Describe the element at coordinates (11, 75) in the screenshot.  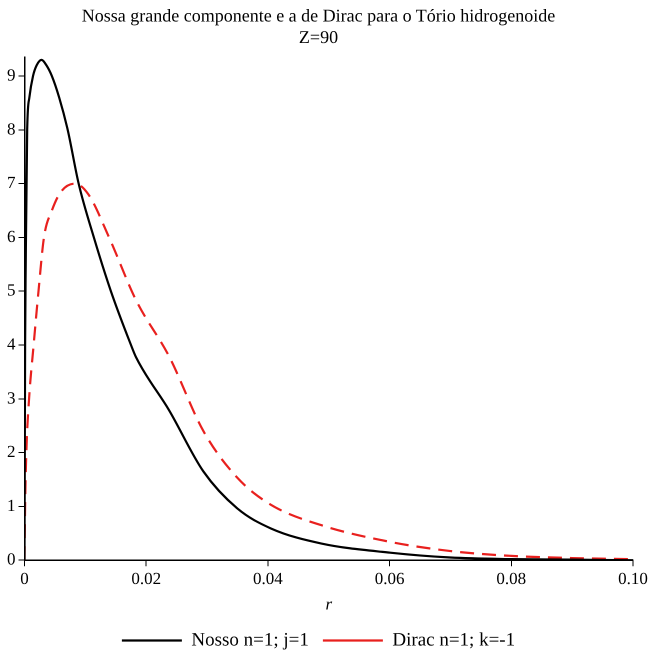
I see `y-tick-label: 9` at that location.